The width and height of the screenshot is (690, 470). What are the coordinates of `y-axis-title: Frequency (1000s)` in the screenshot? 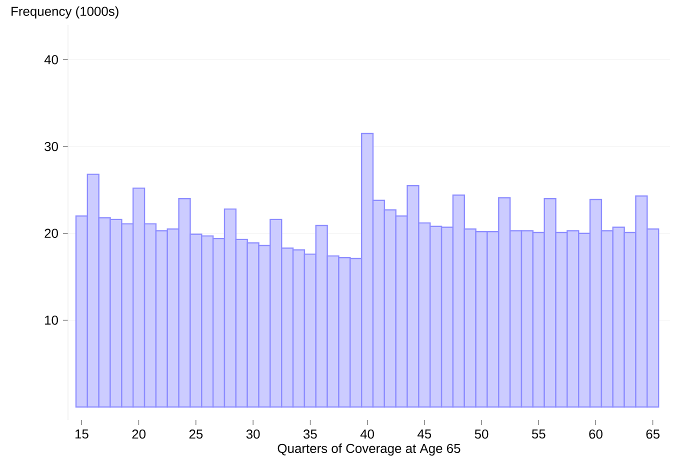 It's located at (65, 12).